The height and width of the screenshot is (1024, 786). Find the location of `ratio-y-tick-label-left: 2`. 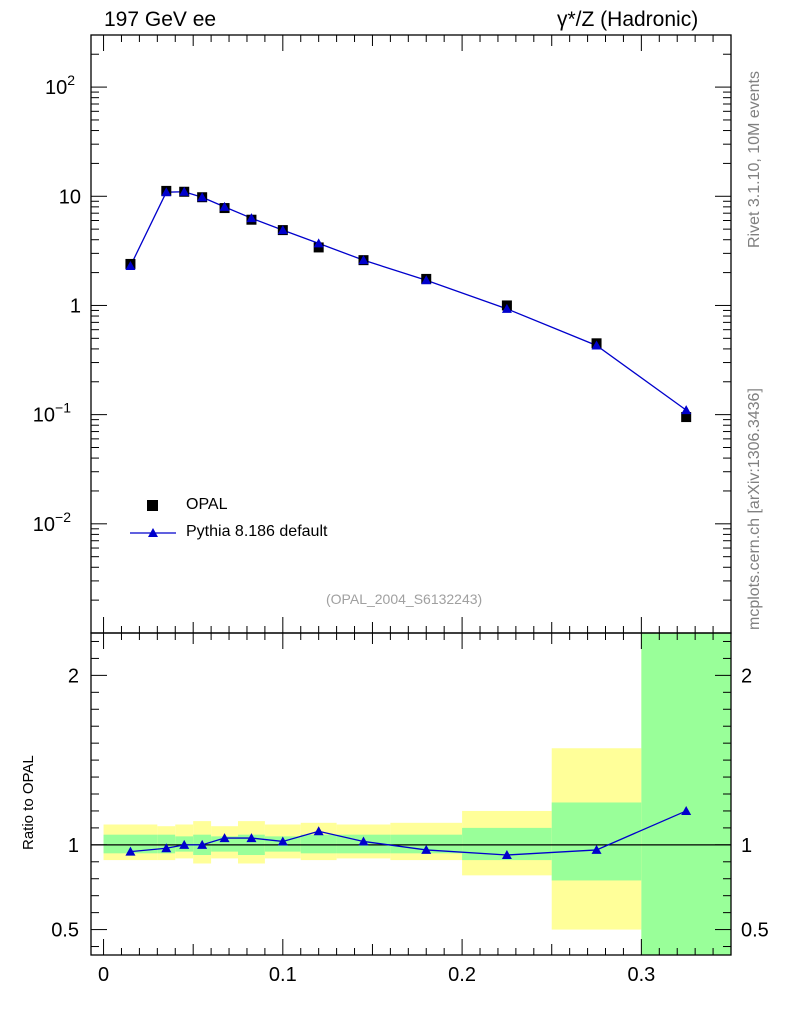

ratio-y-tick-label-left: 2 is located at coordinates (73, 676).